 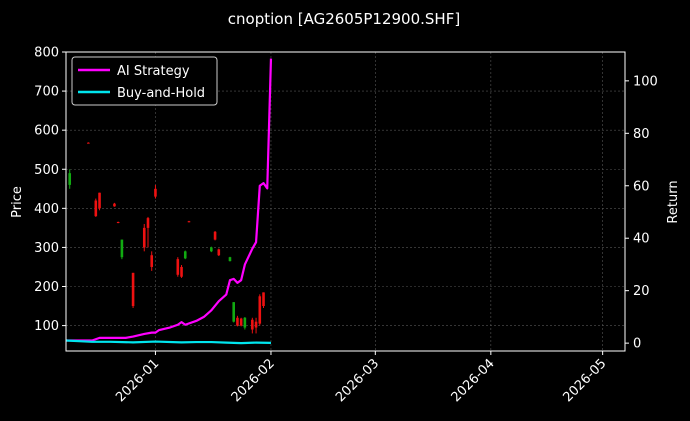 What do you see at coordinates (584, 380) in the screenshot?
I see `x-tick-label: 2026-05` at bounding box center [584, 380].